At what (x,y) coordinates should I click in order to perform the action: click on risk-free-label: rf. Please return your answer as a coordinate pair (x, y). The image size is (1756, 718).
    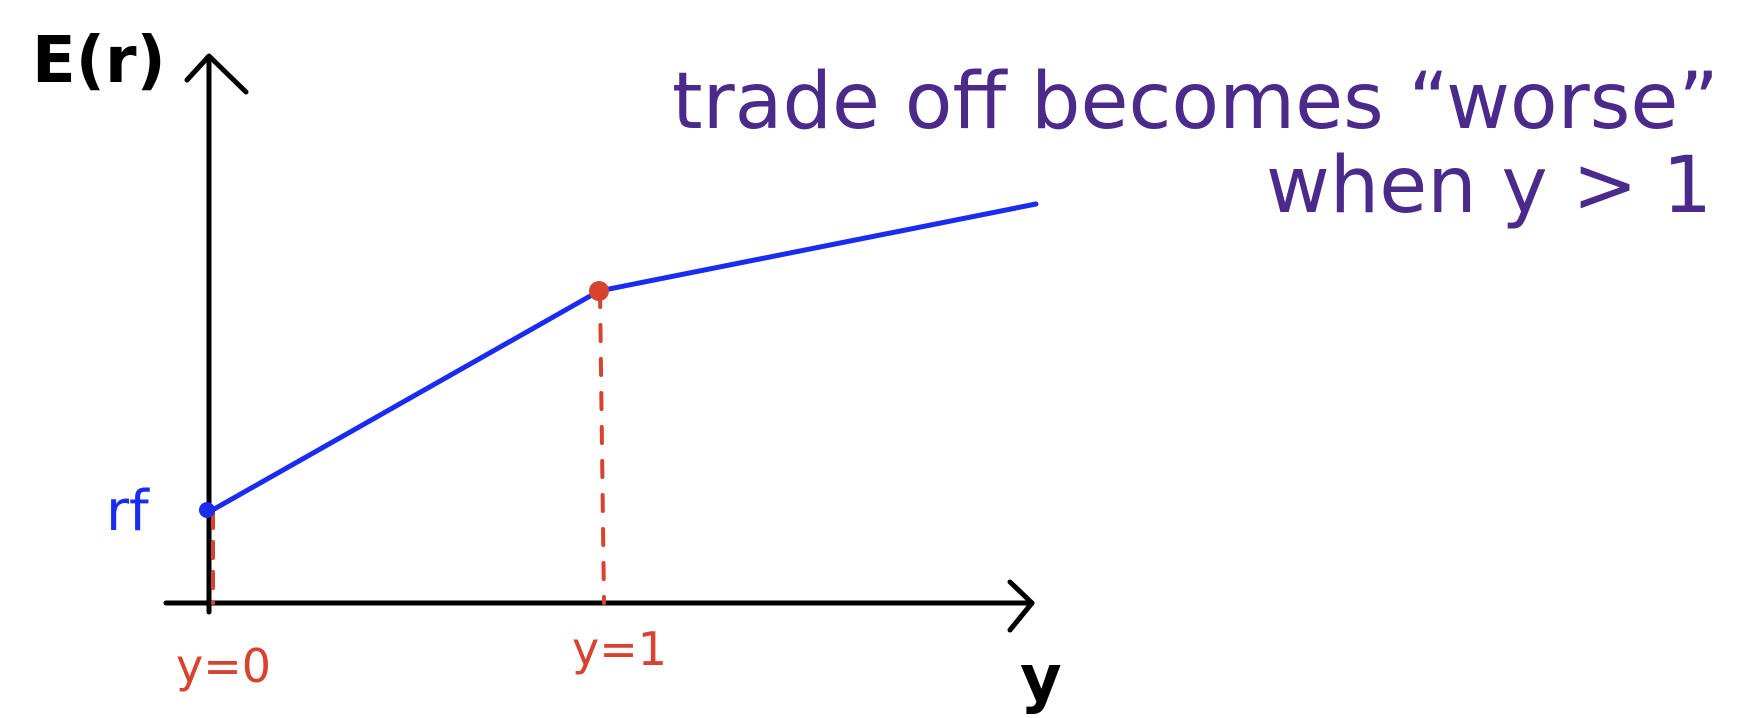
    Looking at the image, I should click on (128, 511).